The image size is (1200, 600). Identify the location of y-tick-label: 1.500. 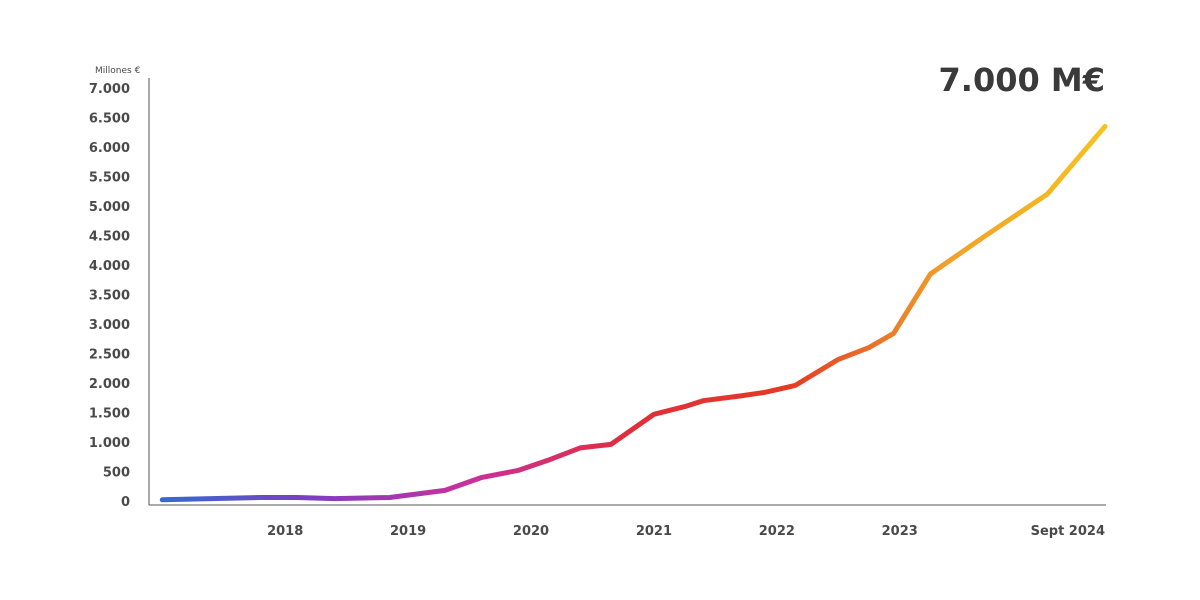
(109, 414).